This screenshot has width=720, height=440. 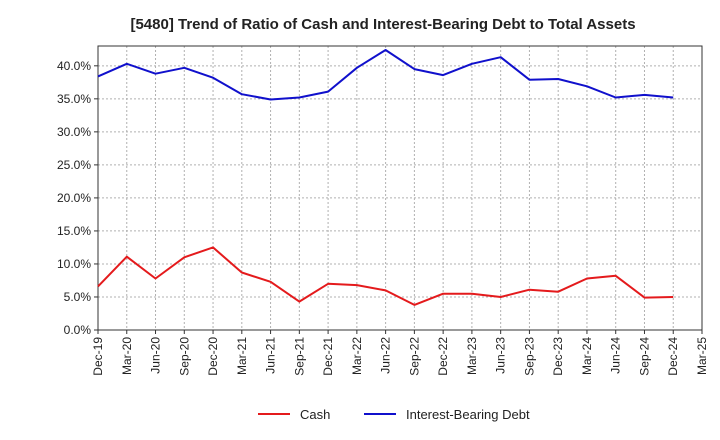 I want to click on legend-label: Interest-Bearing Debt, so click(x=468, y=414).